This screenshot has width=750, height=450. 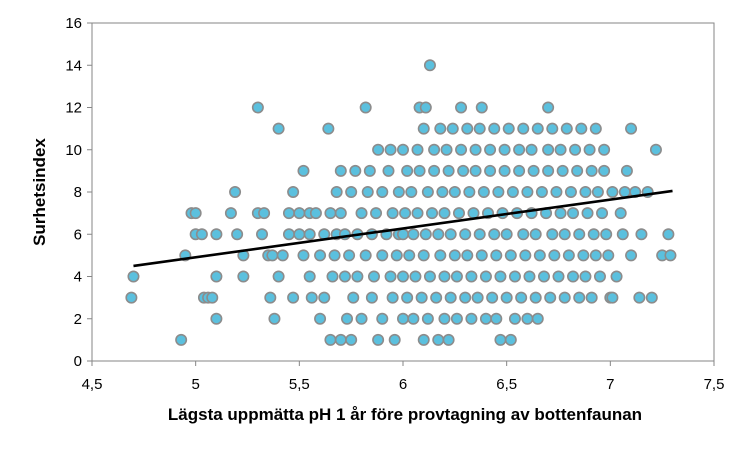 I want to click on x-tick-label: 5, so click(x=195, y=384).